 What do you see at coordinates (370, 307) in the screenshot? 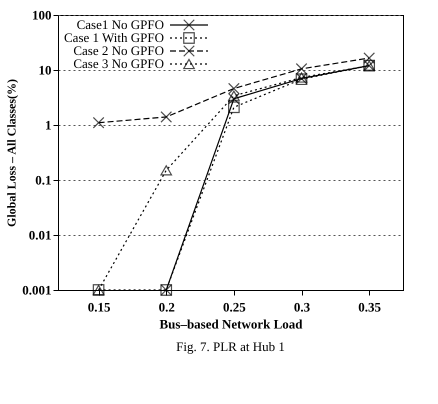
I see `x-tick-label: 0.35` at bounding box center [370, 307].